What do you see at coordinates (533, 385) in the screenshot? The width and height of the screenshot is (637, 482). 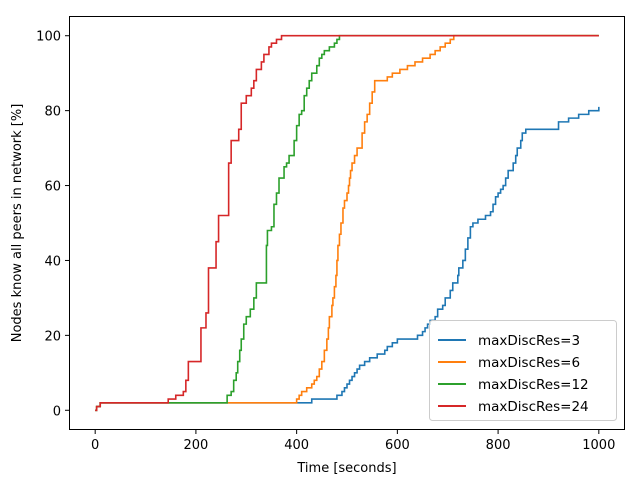 I see `legend-label: maxDiscRes=12` at bounding box center [533, 385].